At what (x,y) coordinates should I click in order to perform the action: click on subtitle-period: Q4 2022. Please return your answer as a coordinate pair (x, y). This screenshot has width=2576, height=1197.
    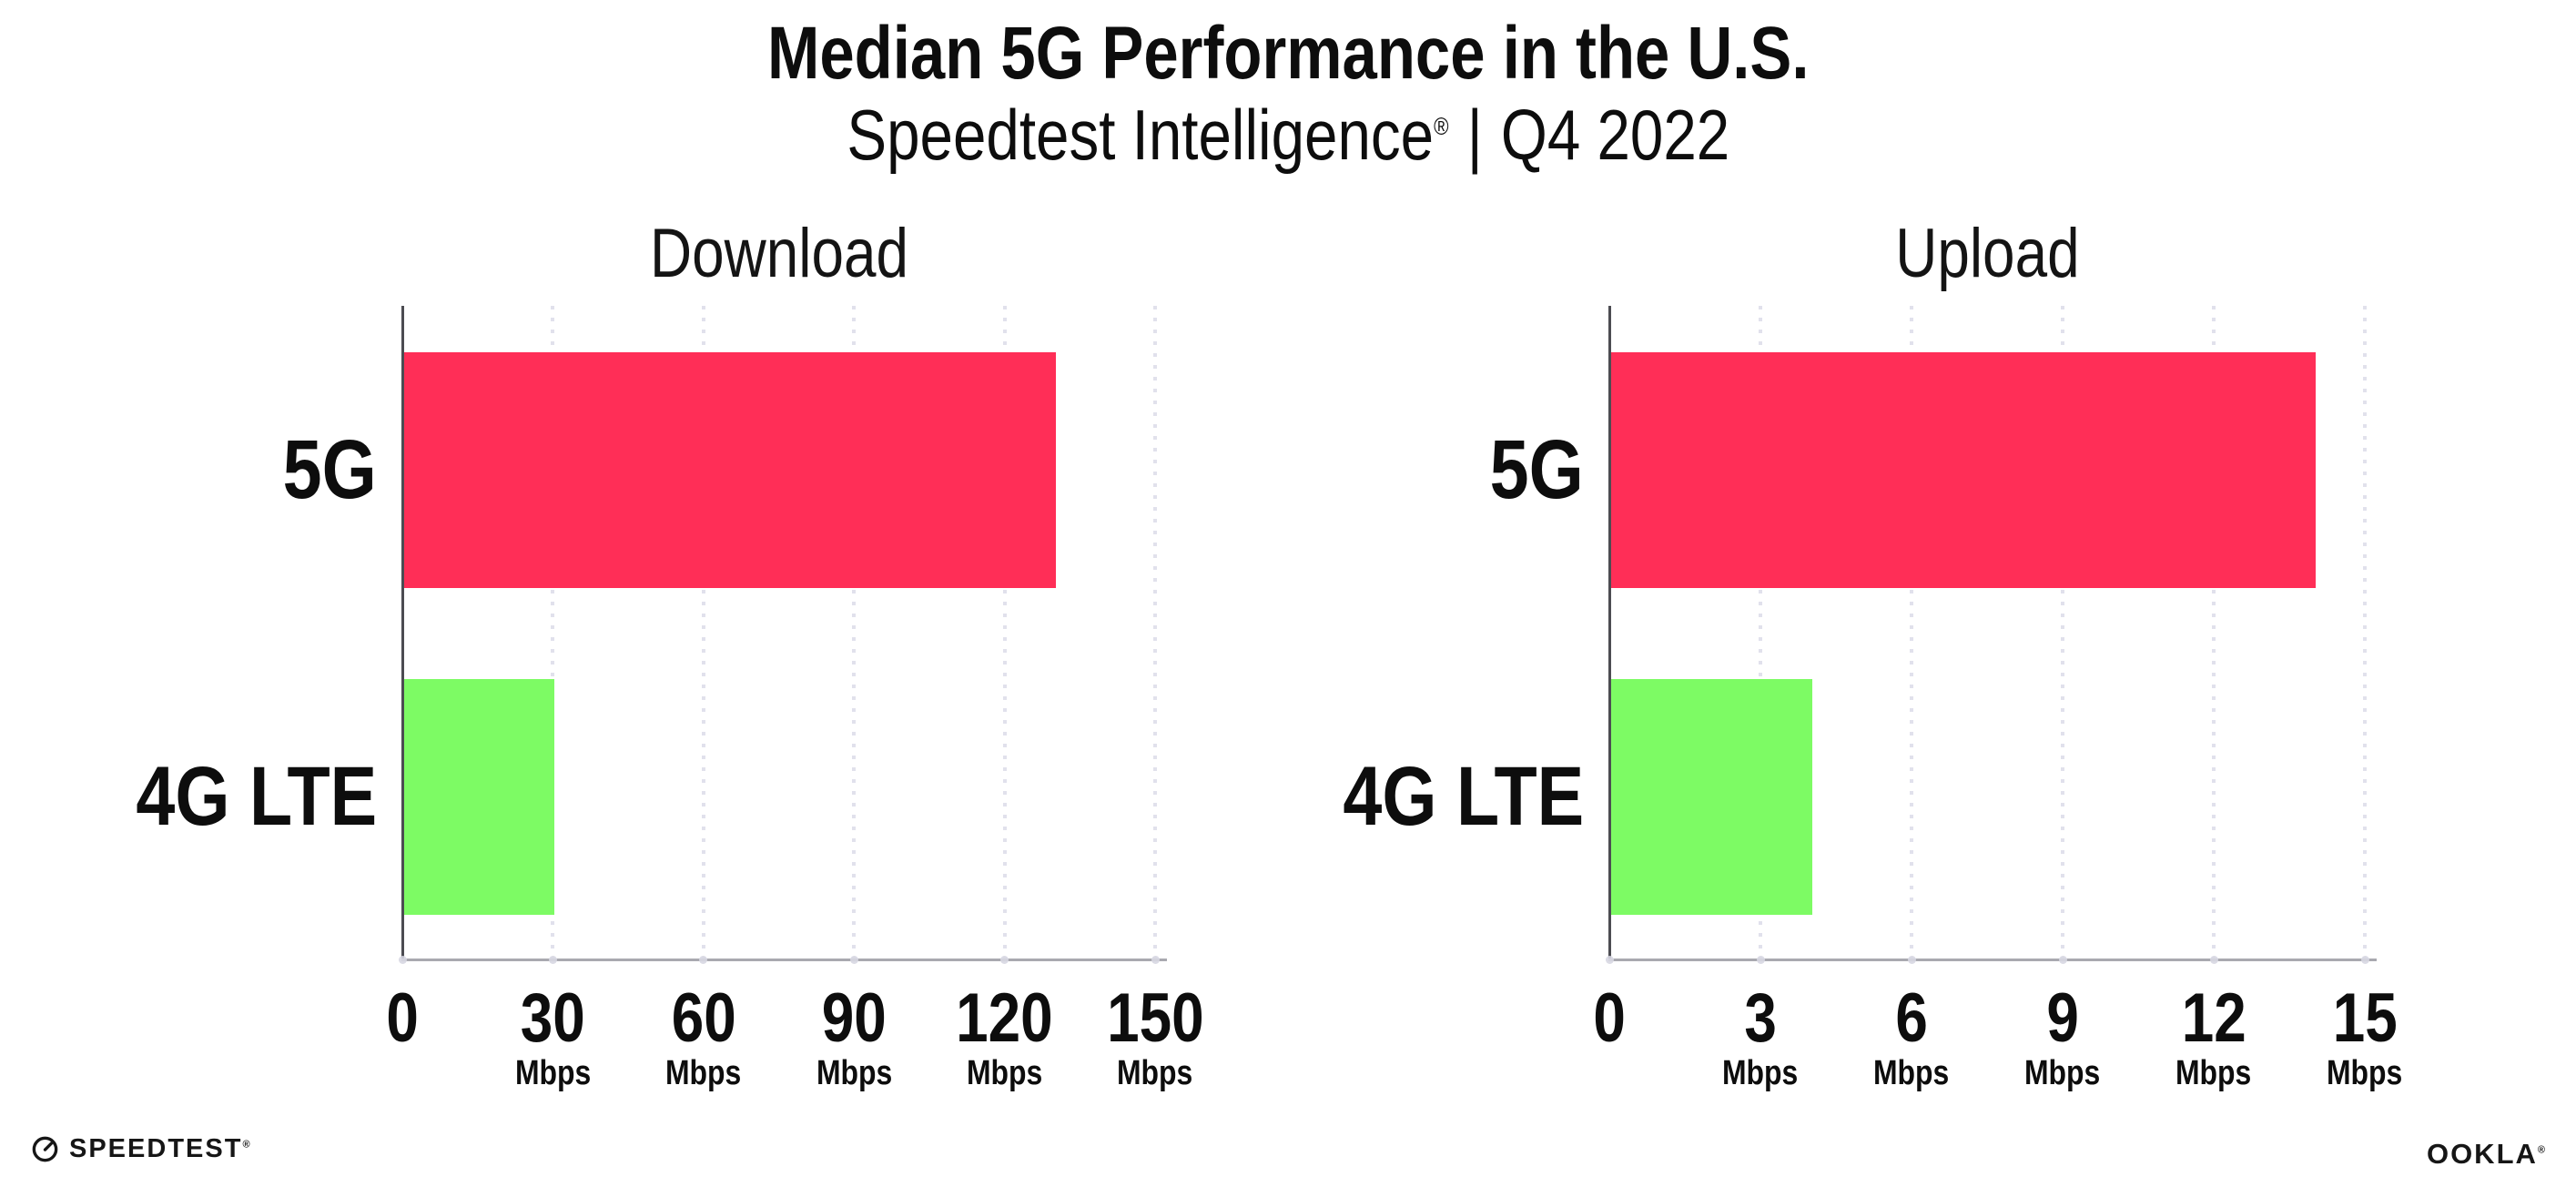
    Looking at the image, I should click on (1614, 135).